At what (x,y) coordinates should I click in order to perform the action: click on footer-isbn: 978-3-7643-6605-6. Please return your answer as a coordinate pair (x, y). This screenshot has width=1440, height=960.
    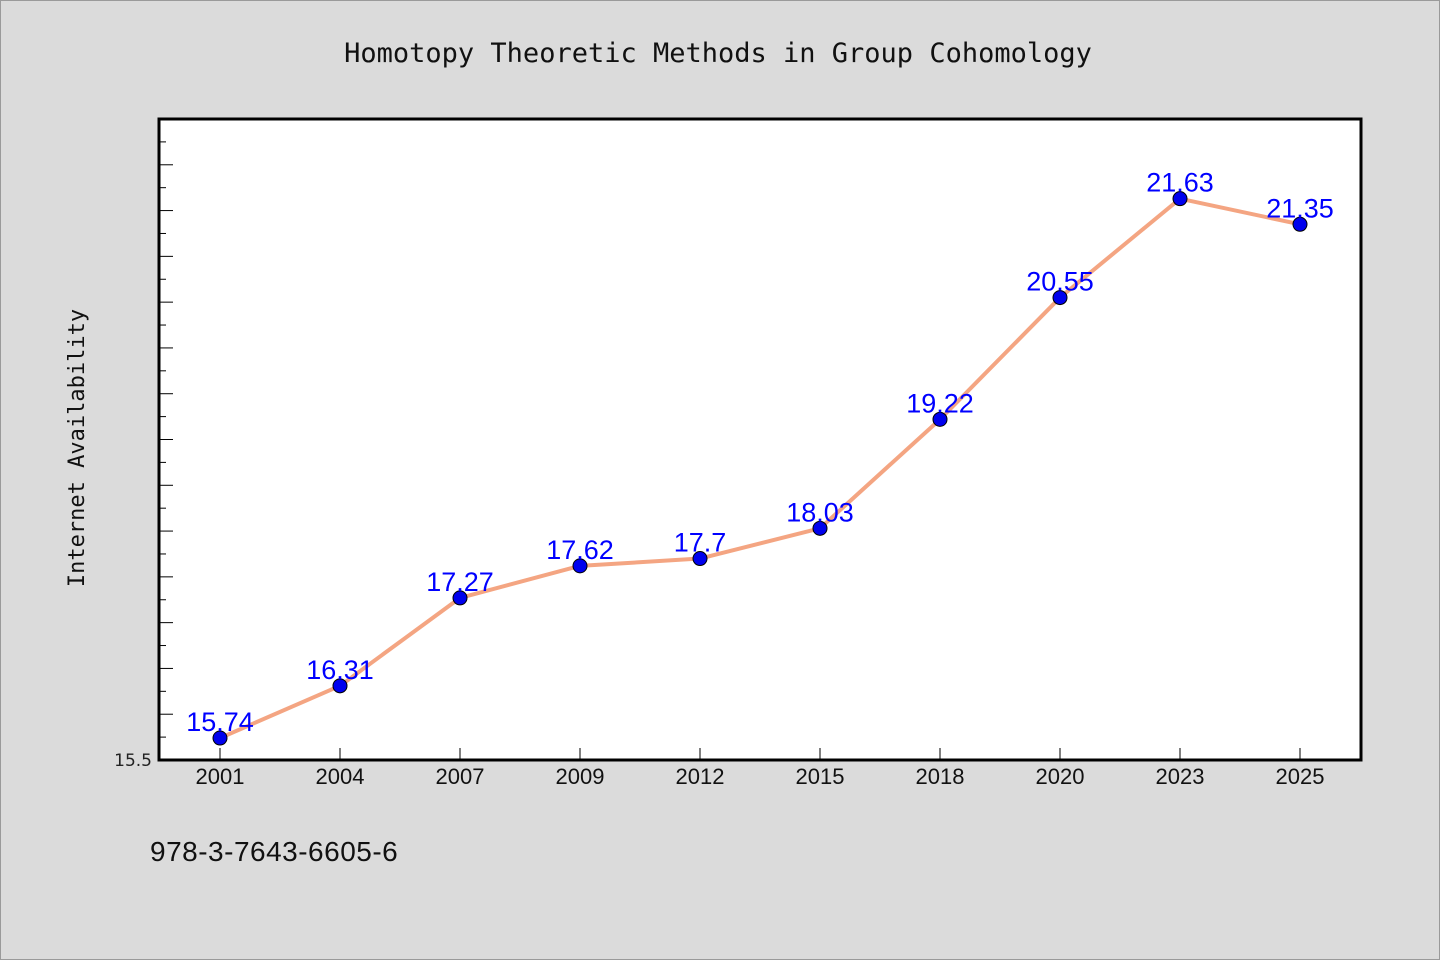
    Looking at the image, I should click on (274, 851).